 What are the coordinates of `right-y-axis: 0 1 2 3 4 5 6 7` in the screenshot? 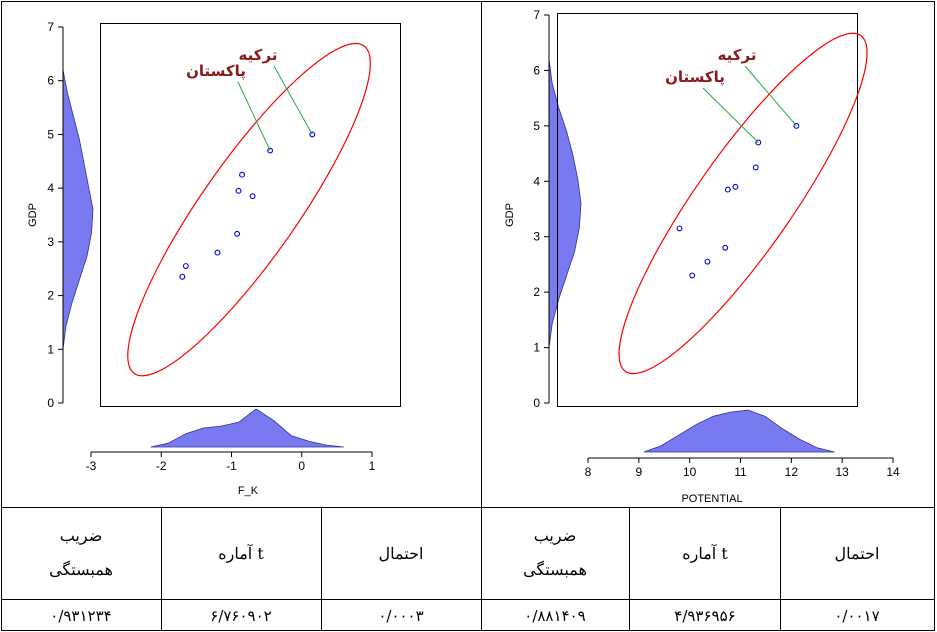 It's located at (541, 209).